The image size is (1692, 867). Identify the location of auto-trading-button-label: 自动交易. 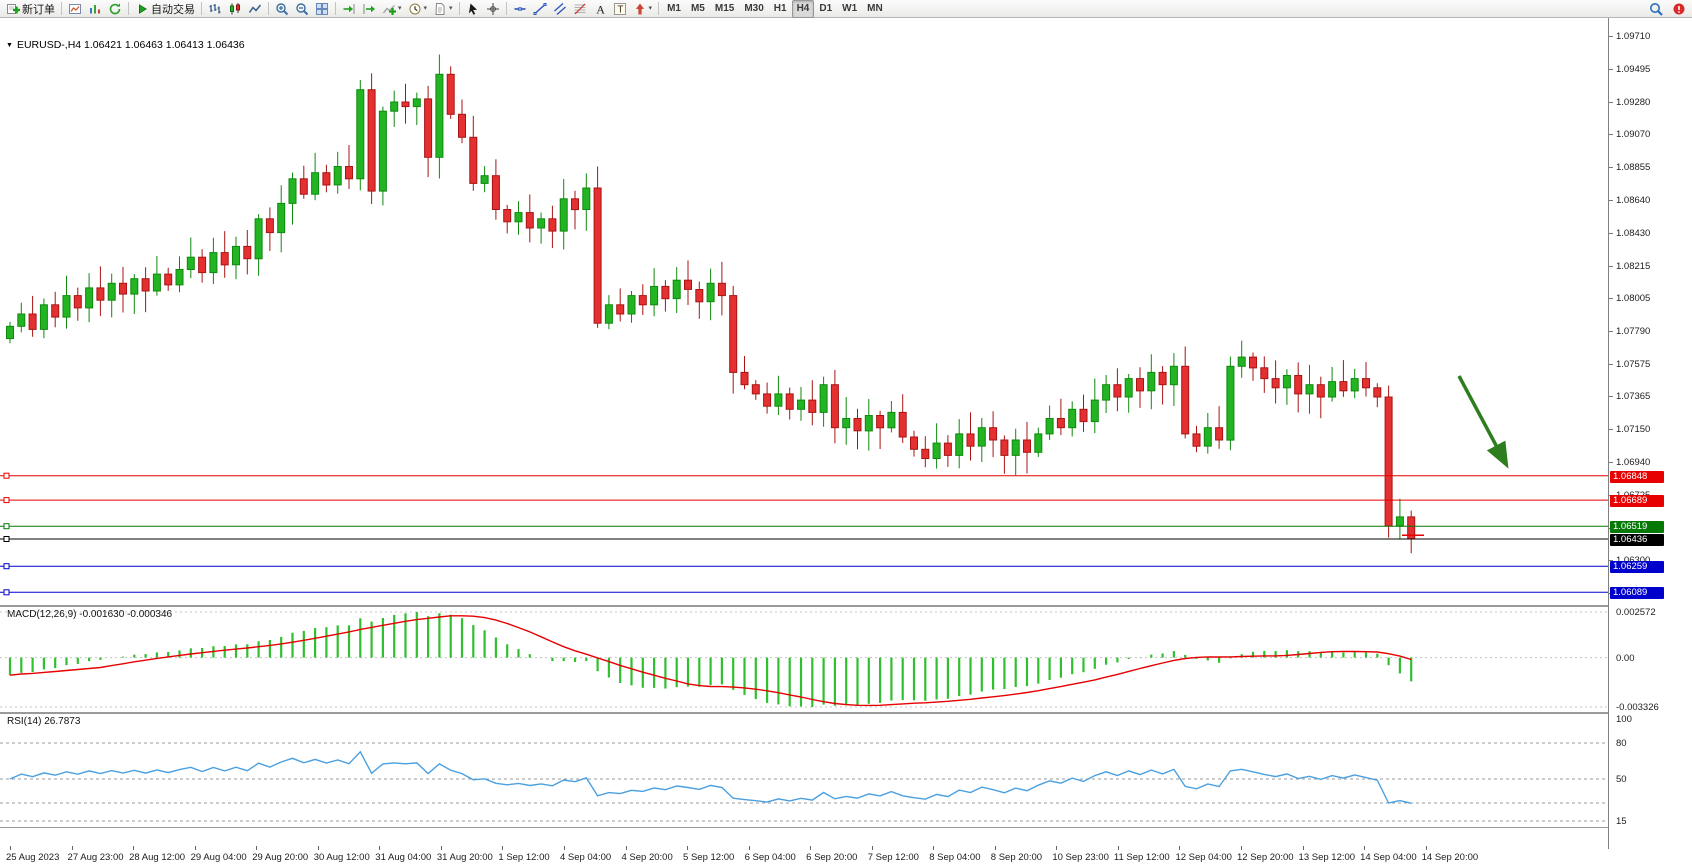
(173, 9).